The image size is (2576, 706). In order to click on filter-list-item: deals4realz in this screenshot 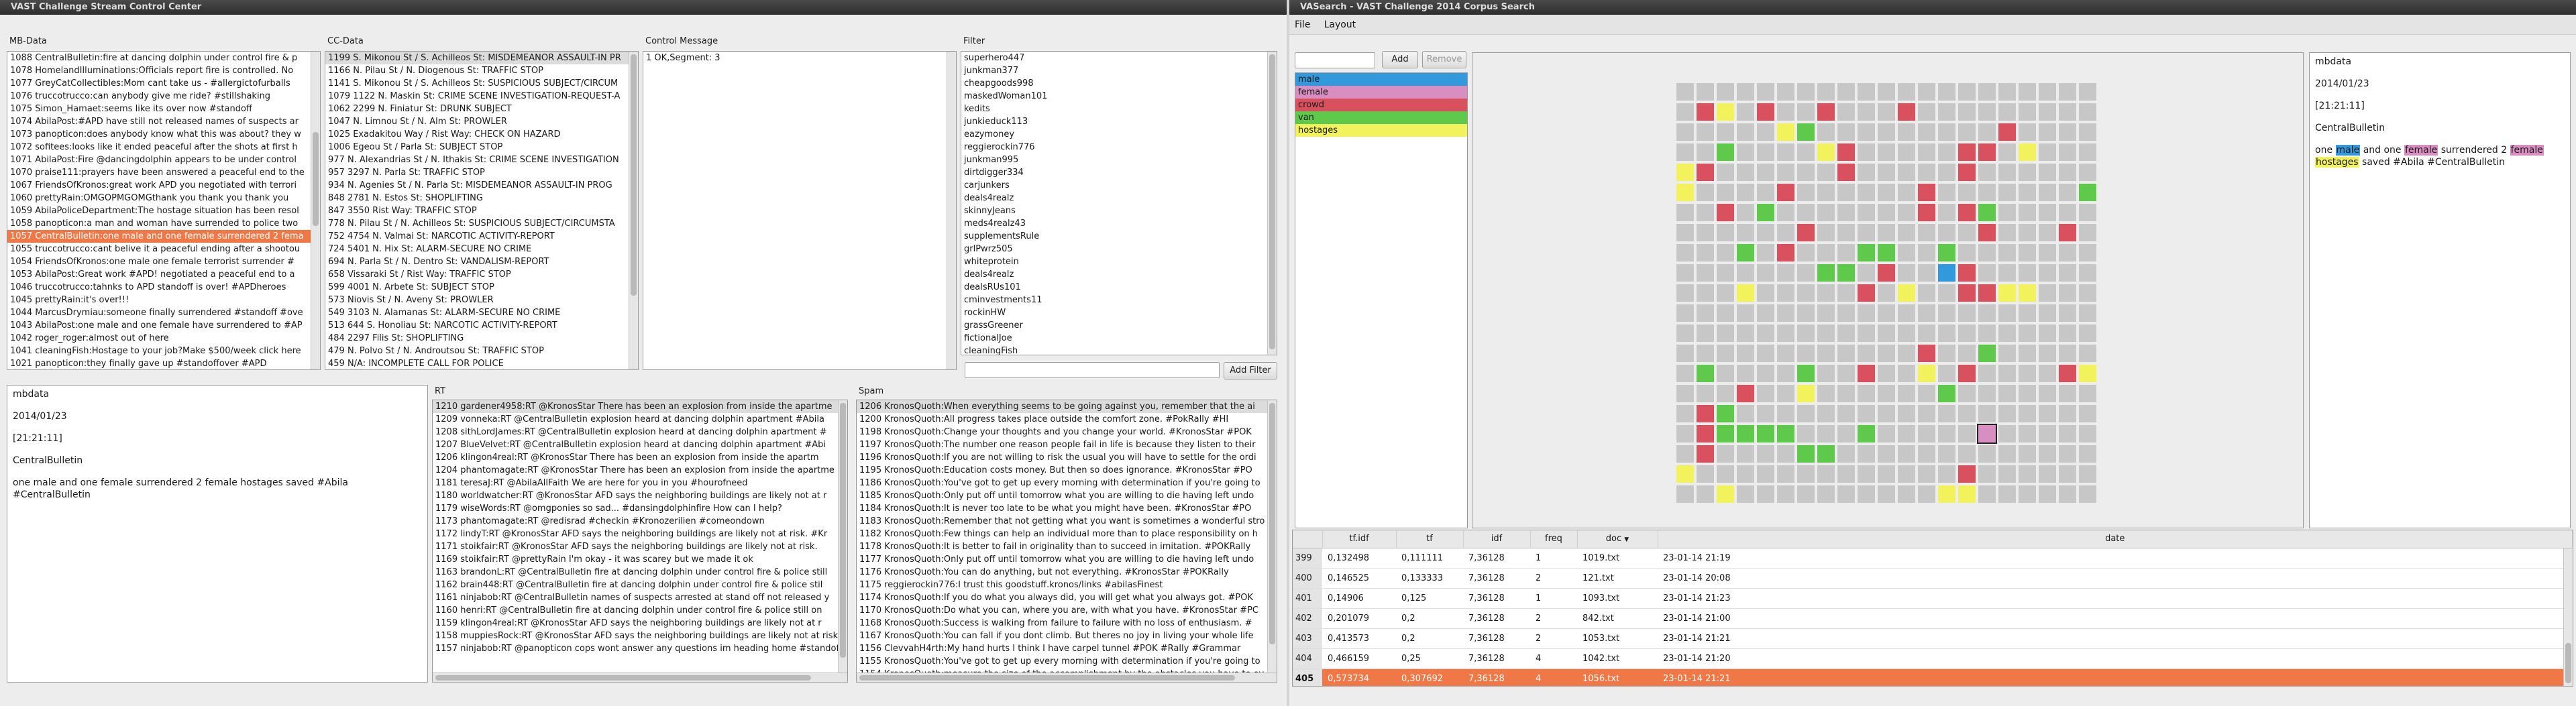, I will do `click(989, 198)`.